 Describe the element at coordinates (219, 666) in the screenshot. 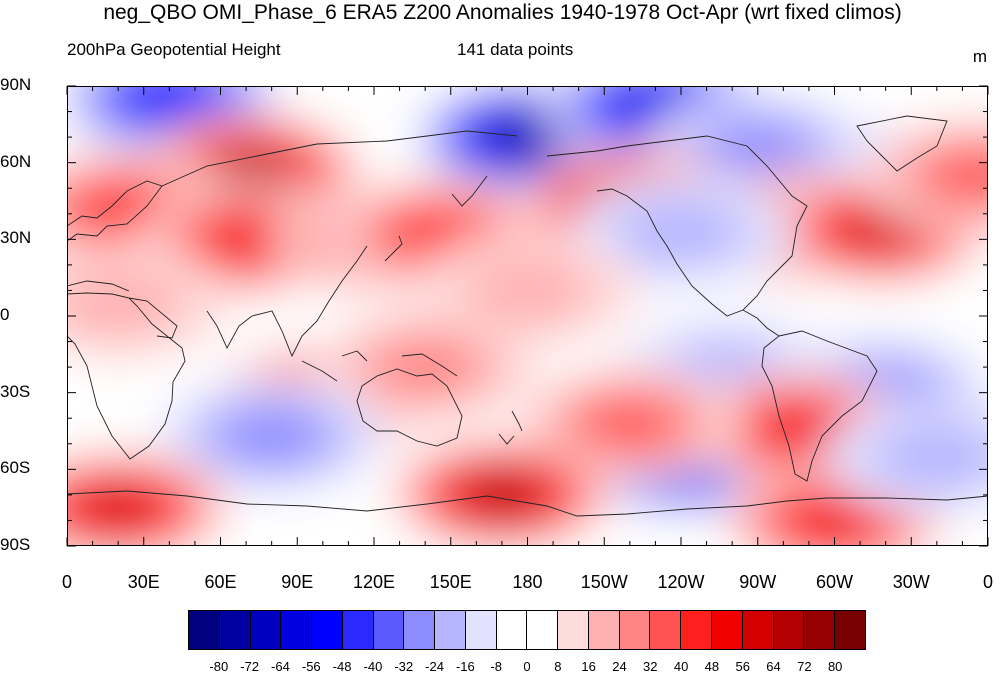

I see `colorbar-level-label: -80` at that location.